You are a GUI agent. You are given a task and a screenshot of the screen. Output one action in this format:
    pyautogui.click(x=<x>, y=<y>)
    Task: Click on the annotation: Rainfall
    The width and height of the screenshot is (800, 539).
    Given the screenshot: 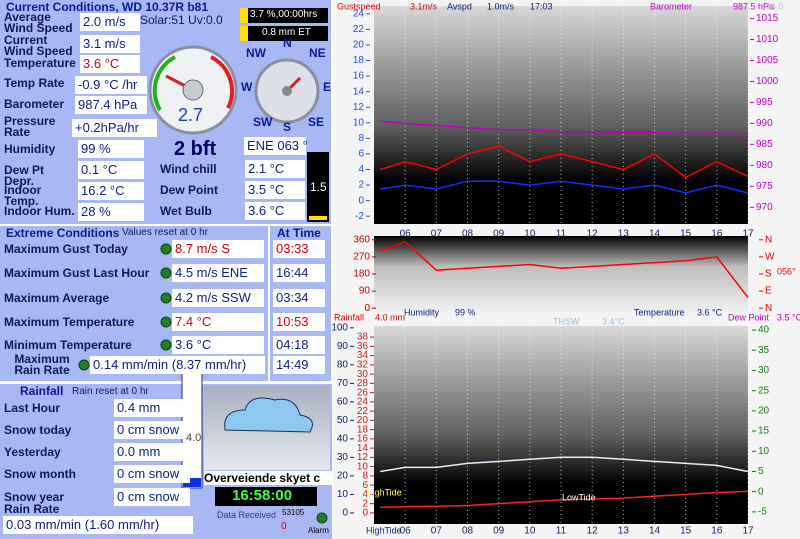 What is the action you would take?
    pyautogui.click(x=349, y=317)
    